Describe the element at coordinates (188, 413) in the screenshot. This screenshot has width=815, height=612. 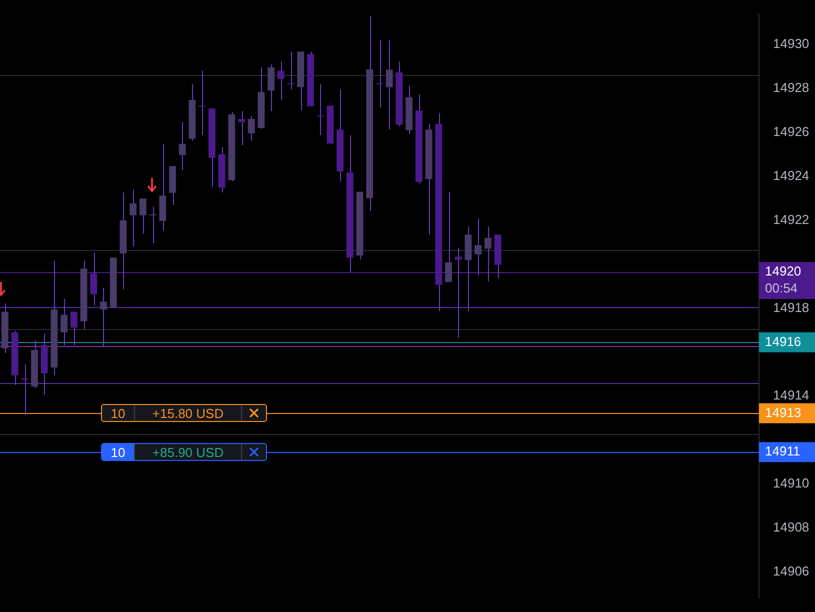
I see `annotation: +15.80 USD` at that location.